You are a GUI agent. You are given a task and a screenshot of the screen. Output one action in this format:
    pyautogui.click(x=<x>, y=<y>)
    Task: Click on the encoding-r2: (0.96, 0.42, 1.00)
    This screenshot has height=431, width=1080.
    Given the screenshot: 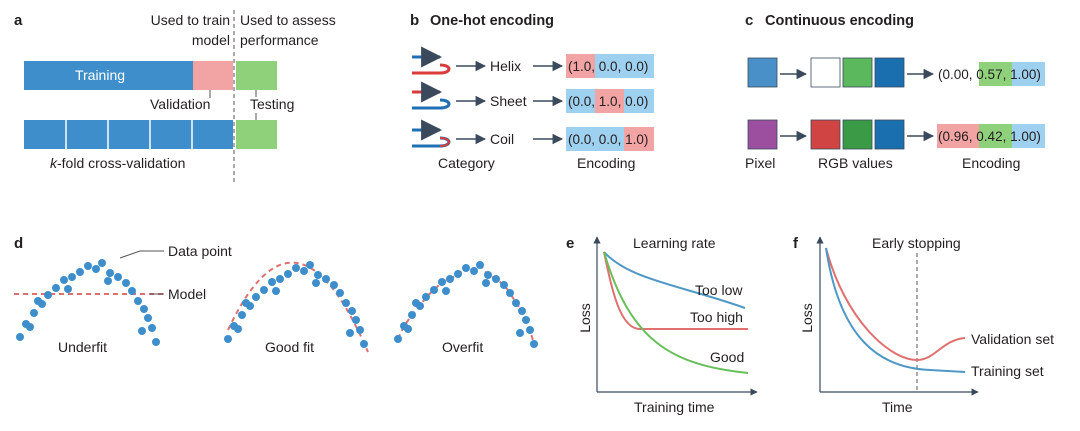 What is the action you would take?
    pyautogui.click(x=989, y=136)
    